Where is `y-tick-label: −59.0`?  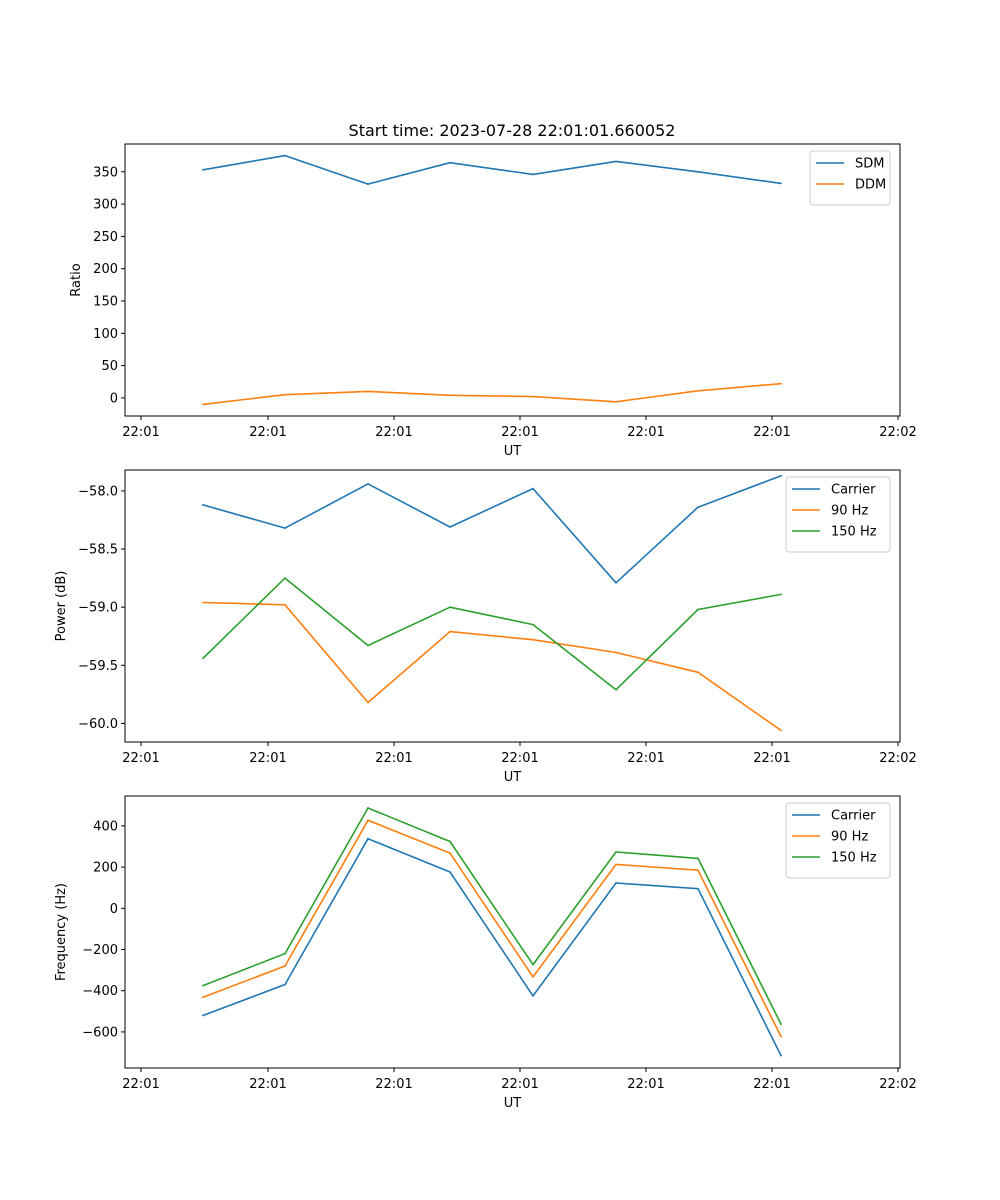
y-tick-label: −59.0 is located at coordinates (98, 608).